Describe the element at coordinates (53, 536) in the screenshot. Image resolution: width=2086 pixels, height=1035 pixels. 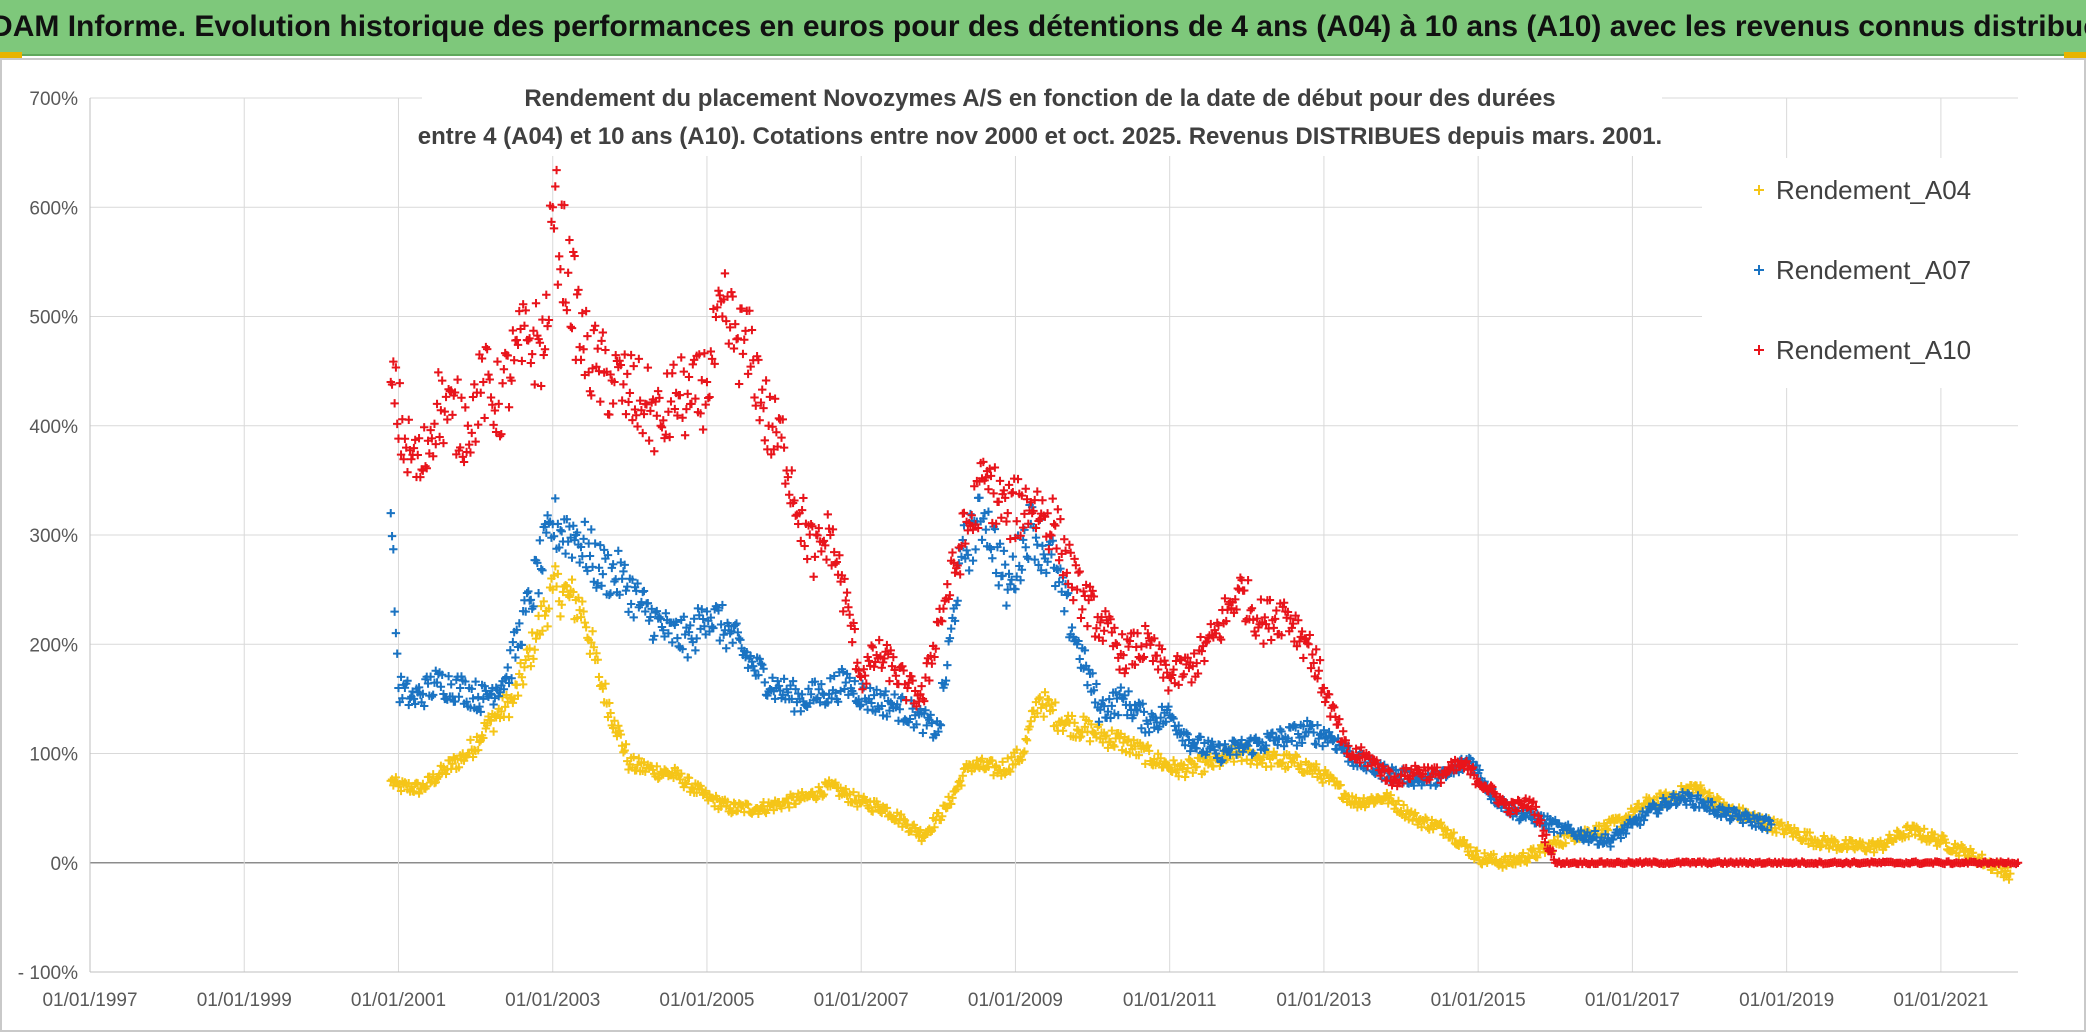
I see `y-tick-label: 300%` at that location.